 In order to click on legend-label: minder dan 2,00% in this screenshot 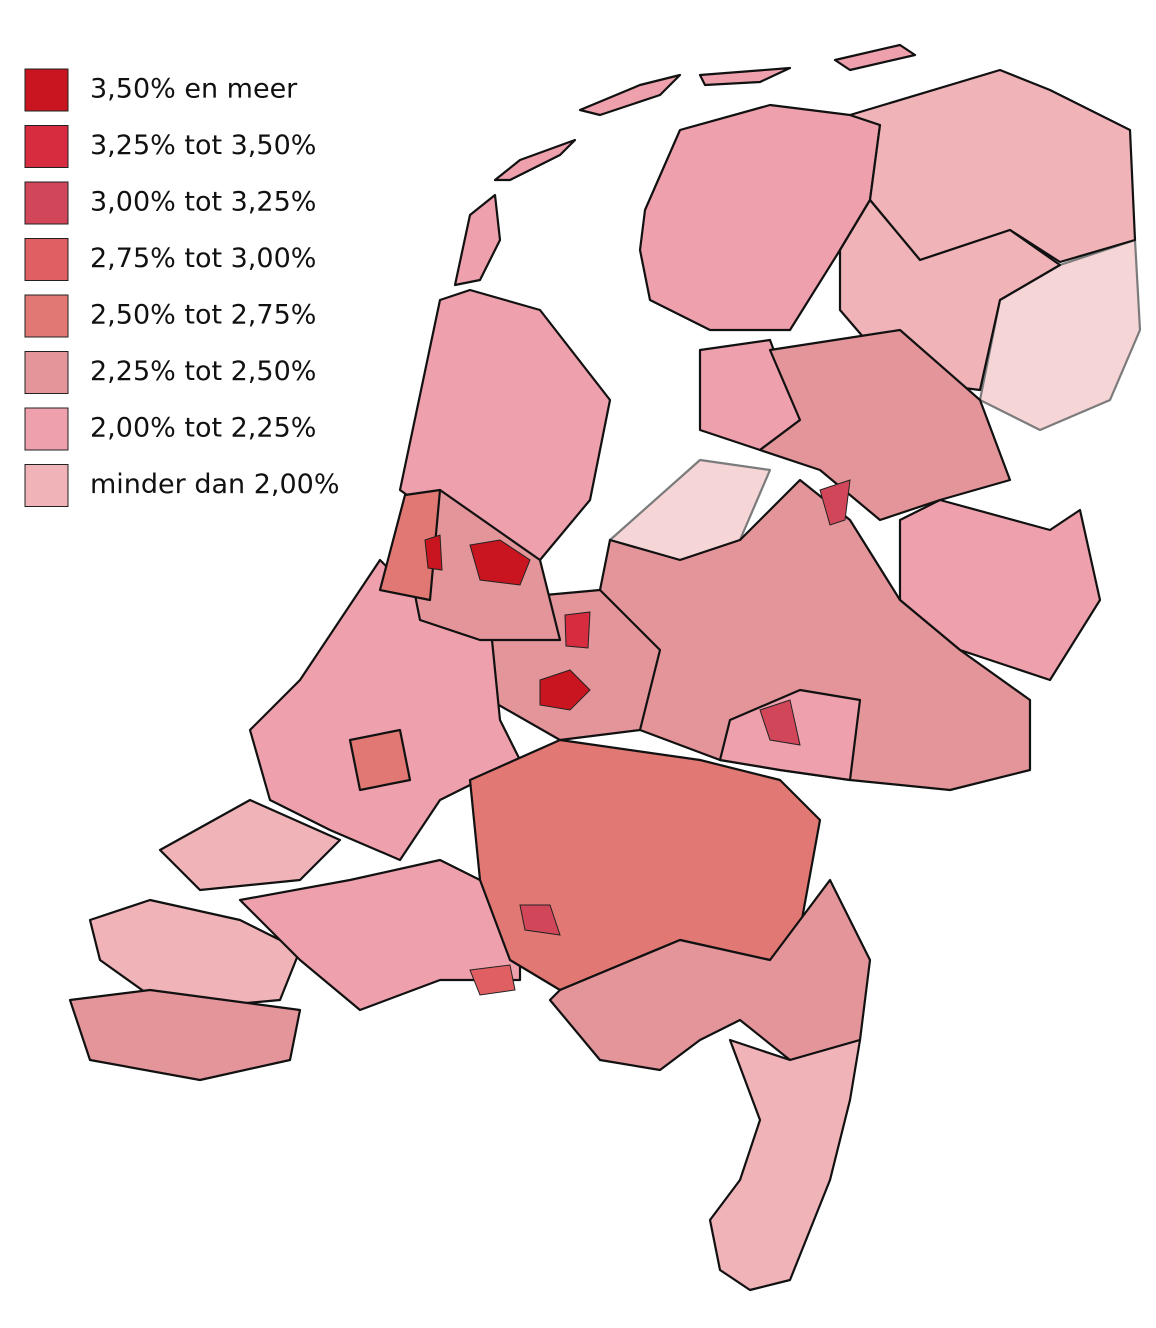, I will do `click(215, 484)`.